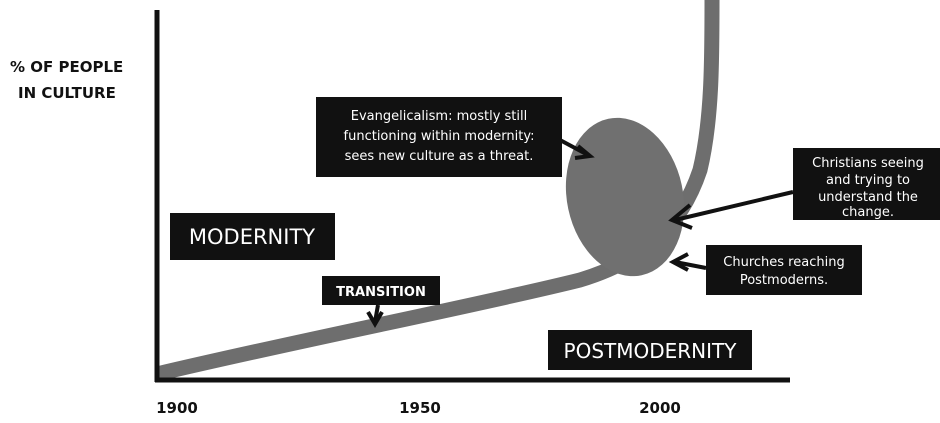 The height and width of the screenshot is (423, 940). What do you see at coordinates (439, 156) in the screenshot?
I see `label: sees new culture as a threat.` at bounding box center [439, 156].